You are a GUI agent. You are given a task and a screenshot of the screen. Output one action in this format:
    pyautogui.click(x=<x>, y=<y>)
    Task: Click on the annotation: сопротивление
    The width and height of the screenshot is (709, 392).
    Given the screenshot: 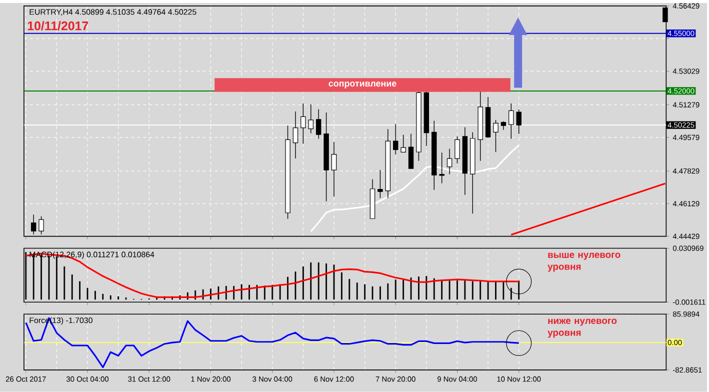 What is the action you would take?
    pyautogui.click(x=362, y=85)
    